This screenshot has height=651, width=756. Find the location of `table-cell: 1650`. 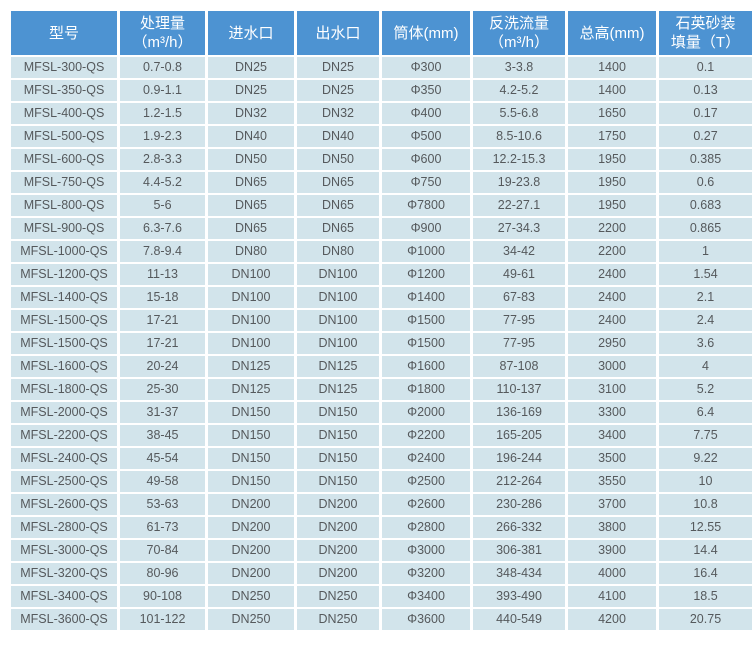

table-cell: 1650 is located at coordinates (612, 113).